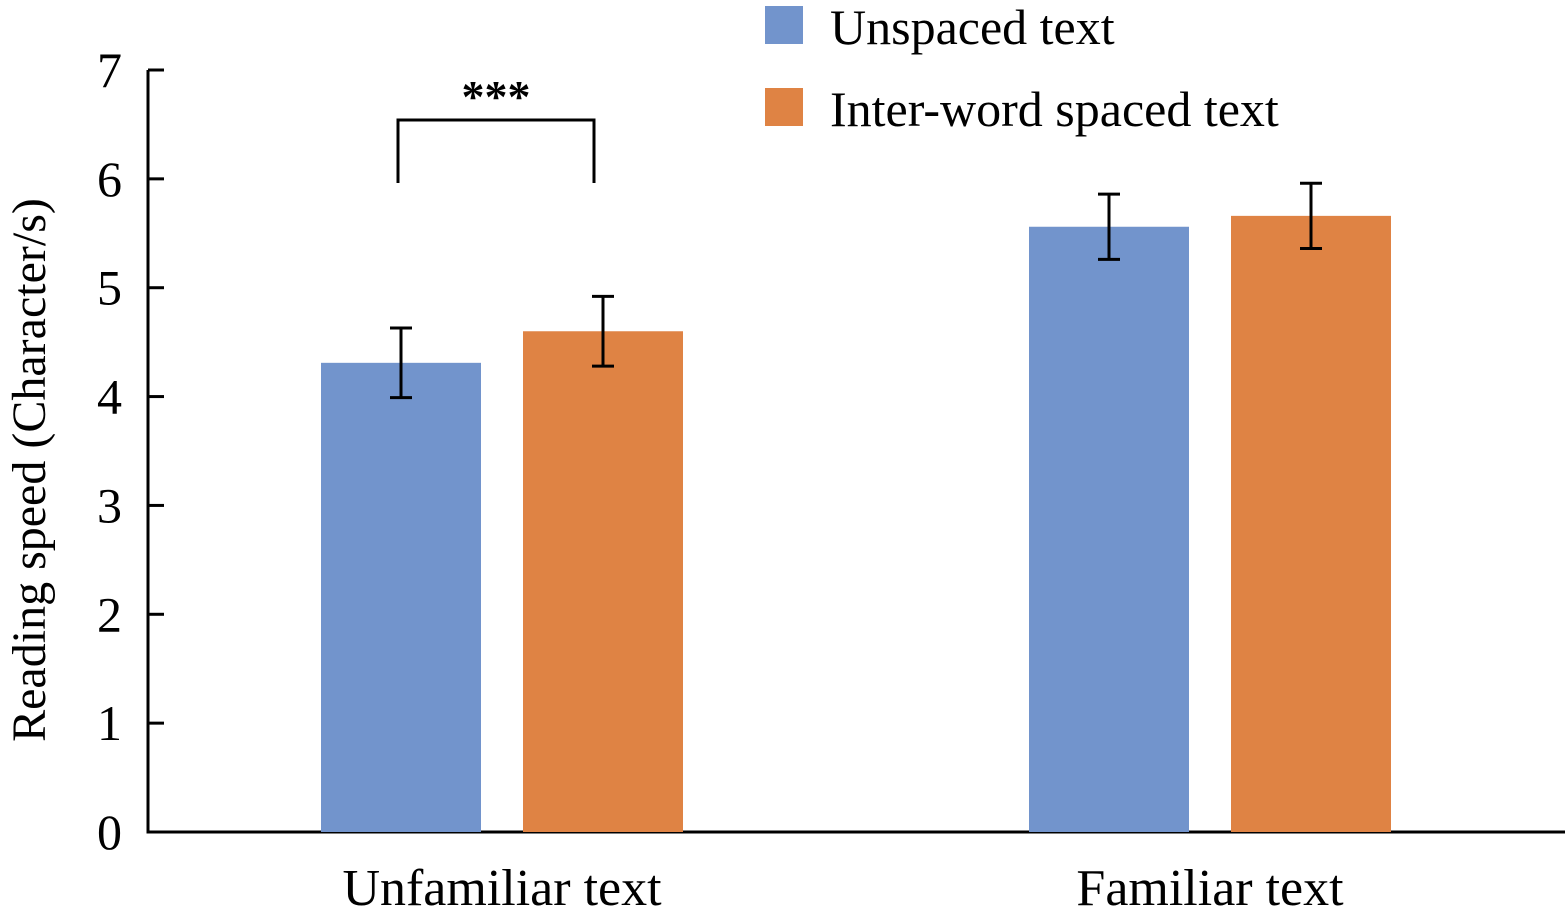 The height and width of the screenshot is (910, 1565). What do you see at coordinates (109, 723) in the screenshot?
I see `y-tick-label: 1` at bounding box center [109, 723].